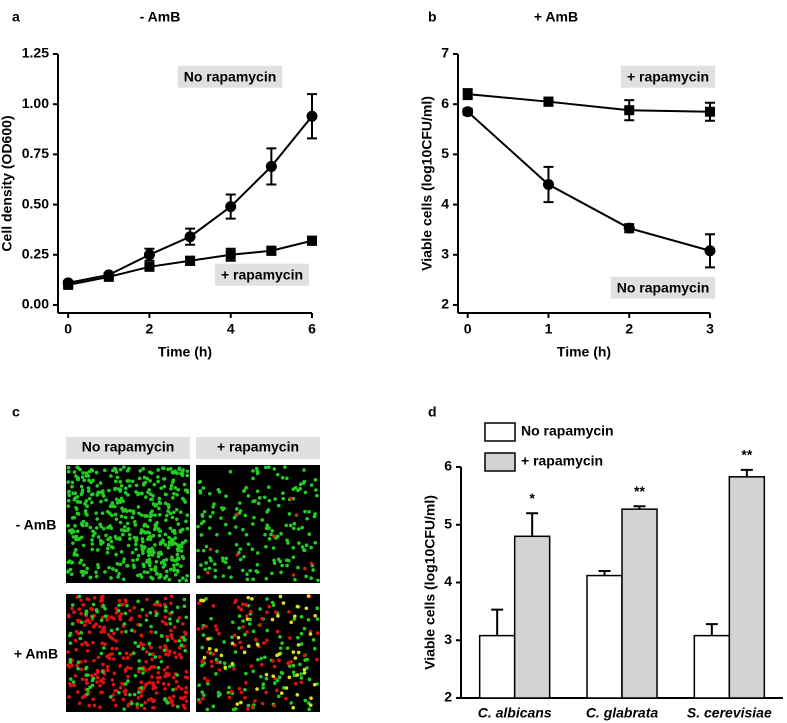 The height and width of the screenshot is (723, 787). I want to click on panel-label: d, so click(432, 412).